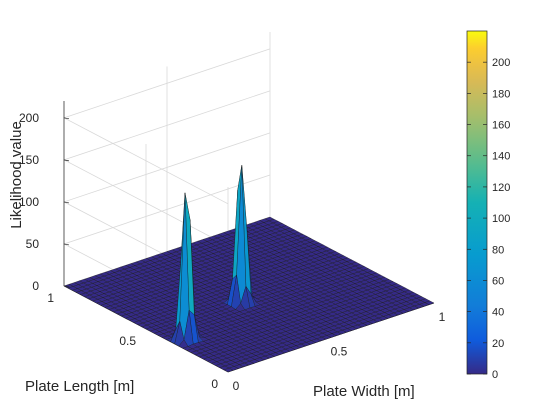 The image size is (560, 420). What do you see at coordinates (501, 63) in the screenshot?
I see `colorbar-tick-label: 200` at bounding box center [501, 63].